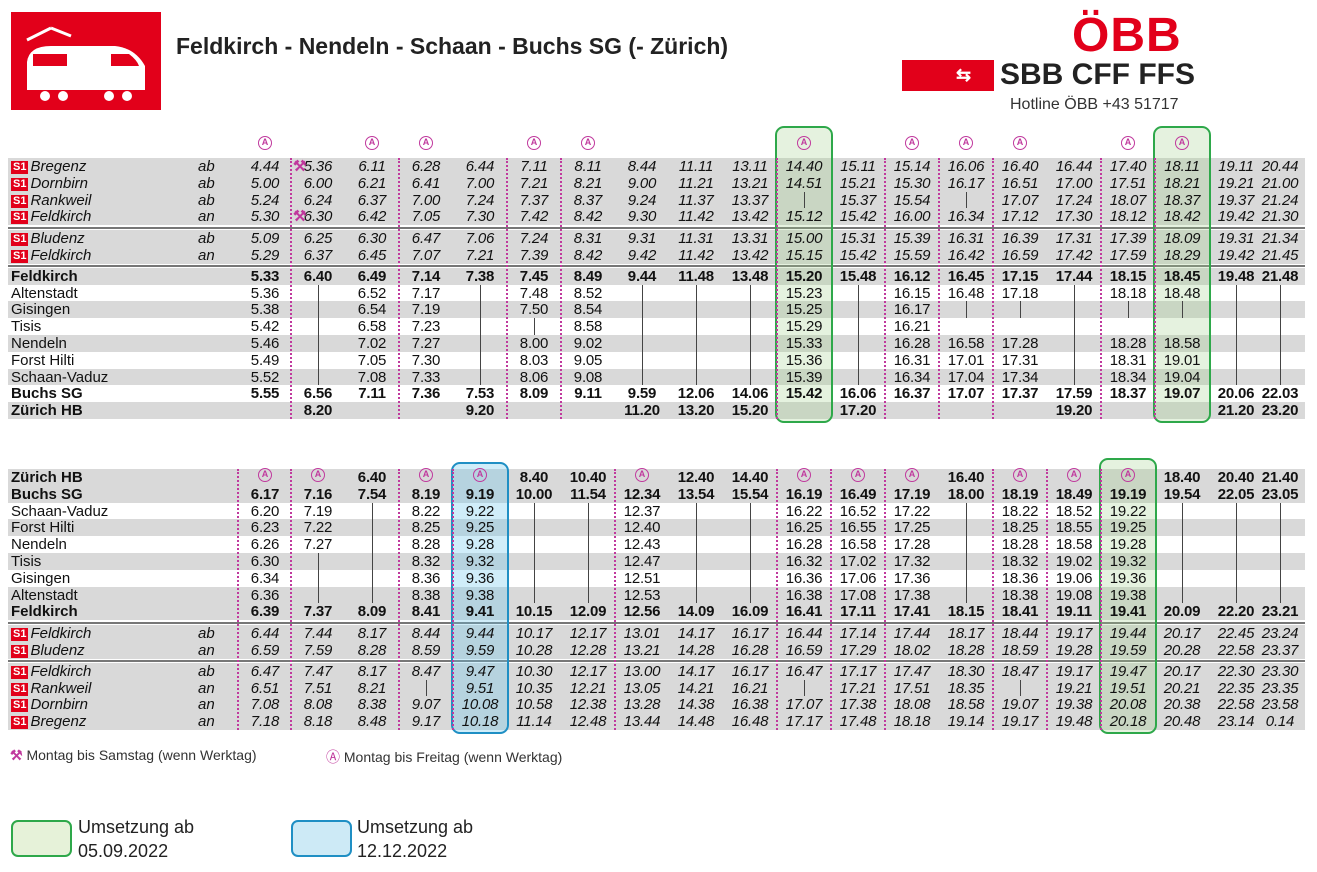 The height and width of the screenshot is (872, 1317). Describe the element at coordinates (480, 411) in the screenshot. I see `departure-time: 9.20` at that location.